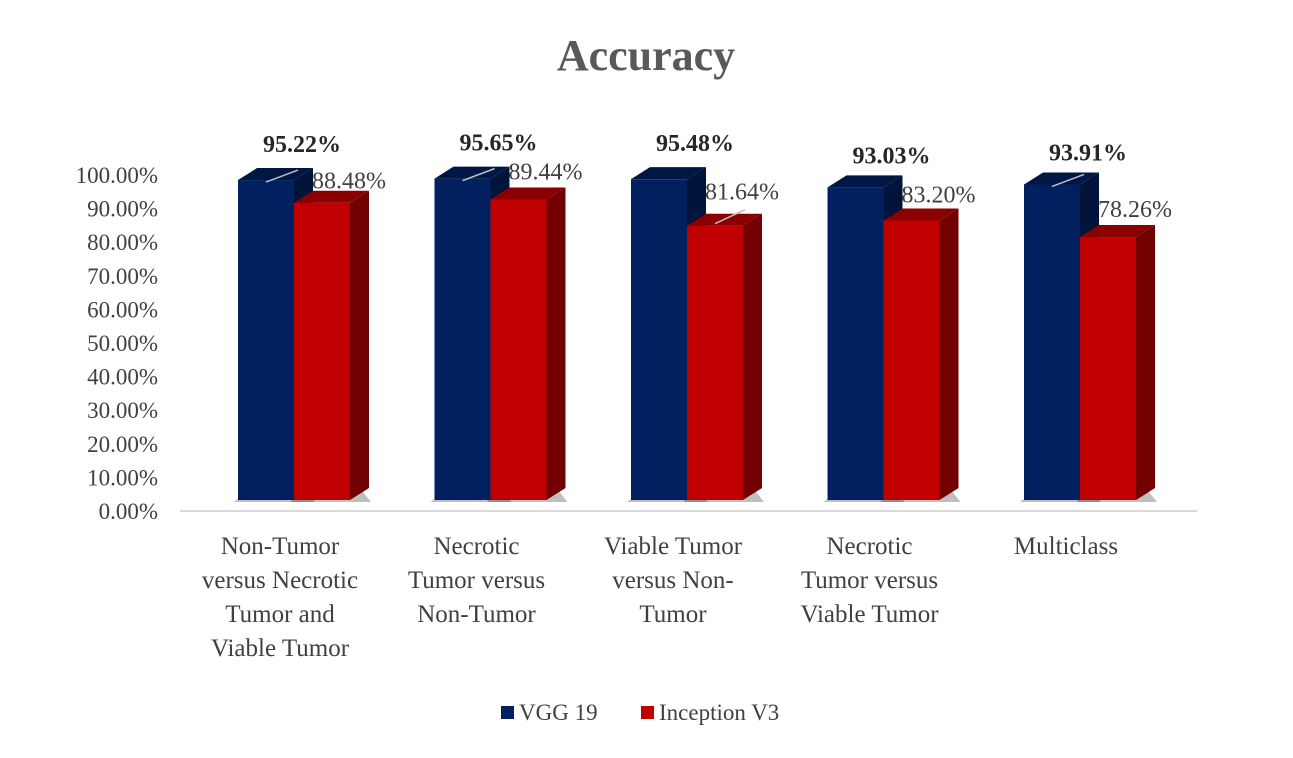  What do you see at coordinates (280, 580) in the screenshot?
I see `x-tick-label: versus Necrotic` at bounding box center [280, 580].